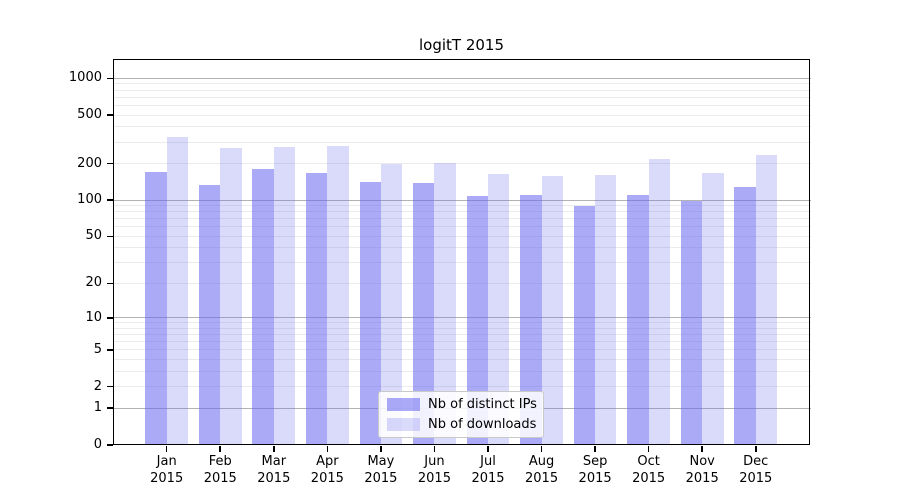 The width and height of the screenshot is (900, 500). Describe the element at coordinates (552, 310) in the screenshot. I see `bar-downloads-aug` at that location.